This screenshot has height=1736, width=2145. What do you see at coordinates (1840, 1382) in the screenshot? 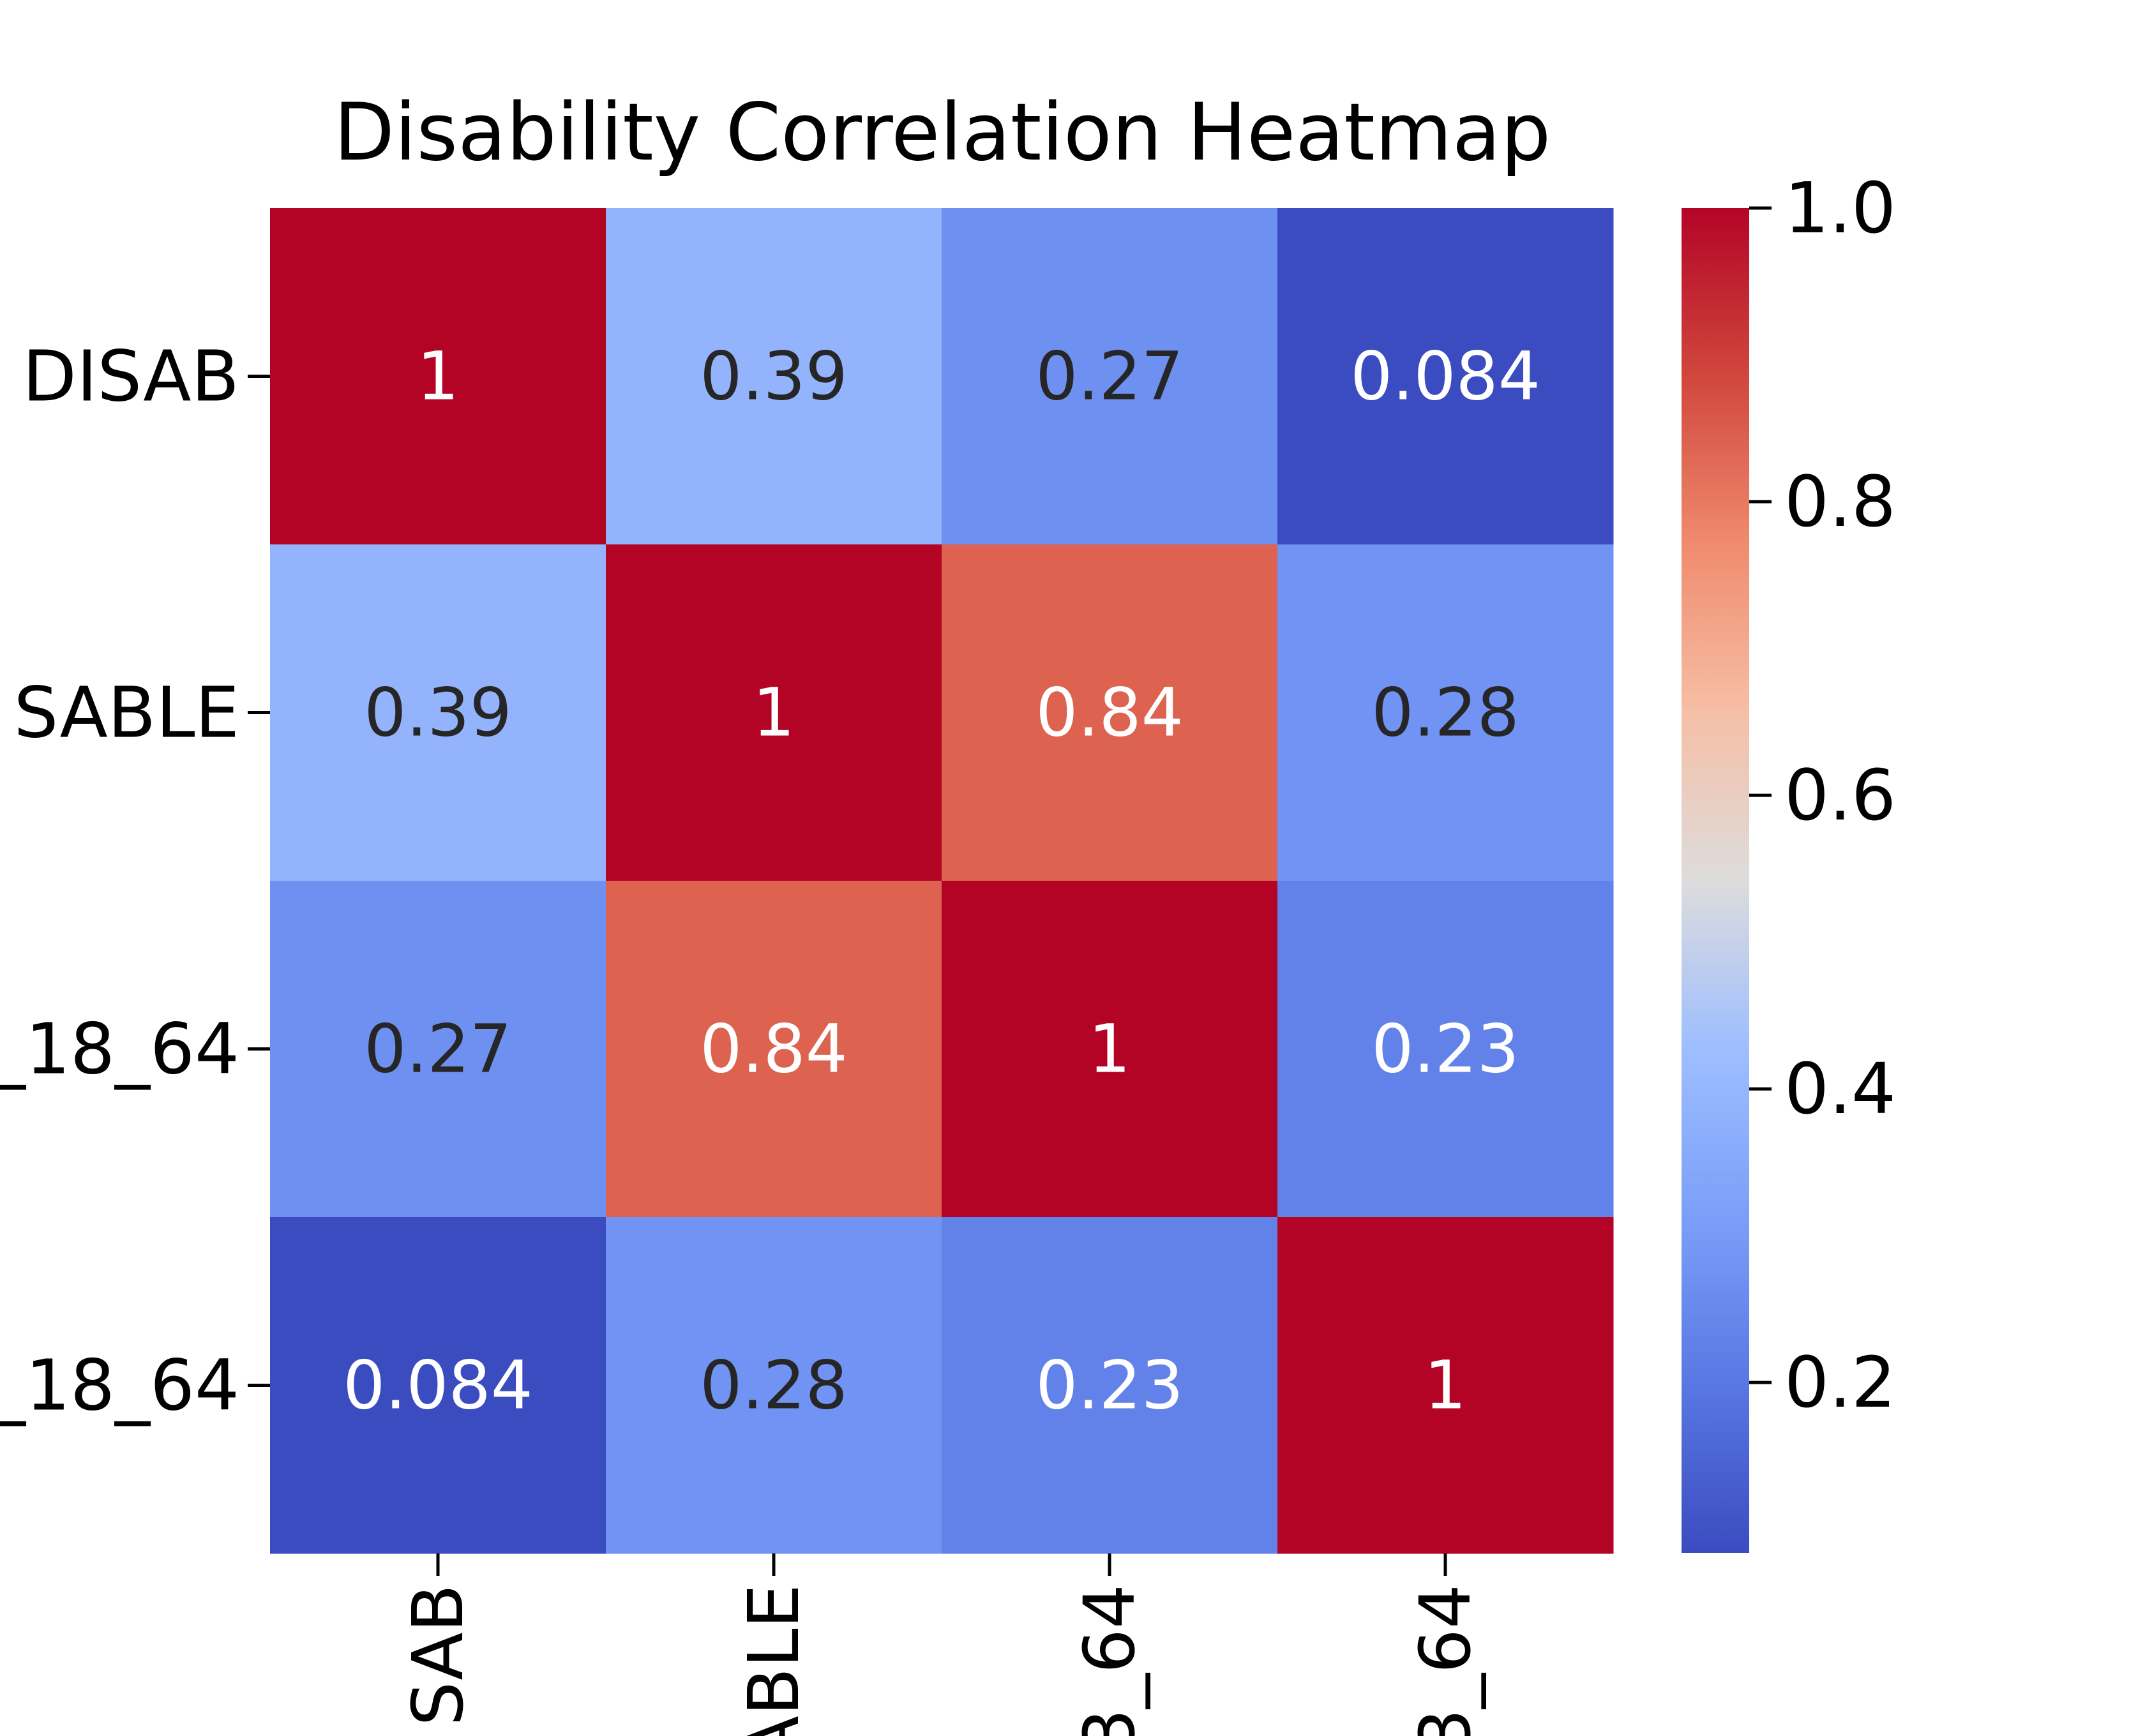
I see `colorbar-tick-label: 0.2` at bounding box center [1840, 1382].